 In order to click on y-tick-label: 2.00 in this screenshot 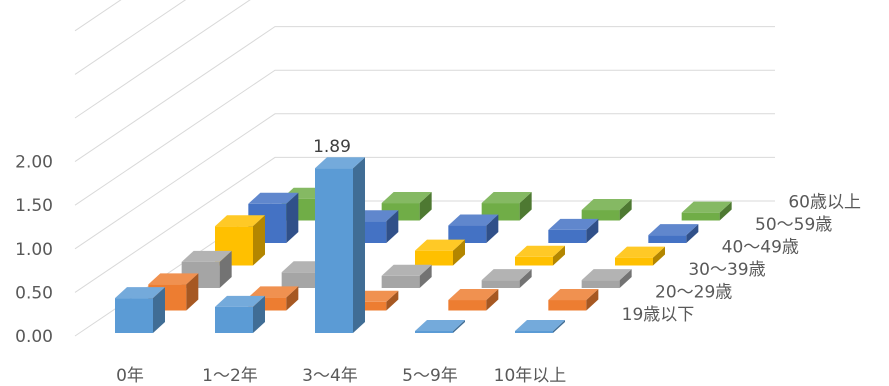, I will do `click(34, 163)`.